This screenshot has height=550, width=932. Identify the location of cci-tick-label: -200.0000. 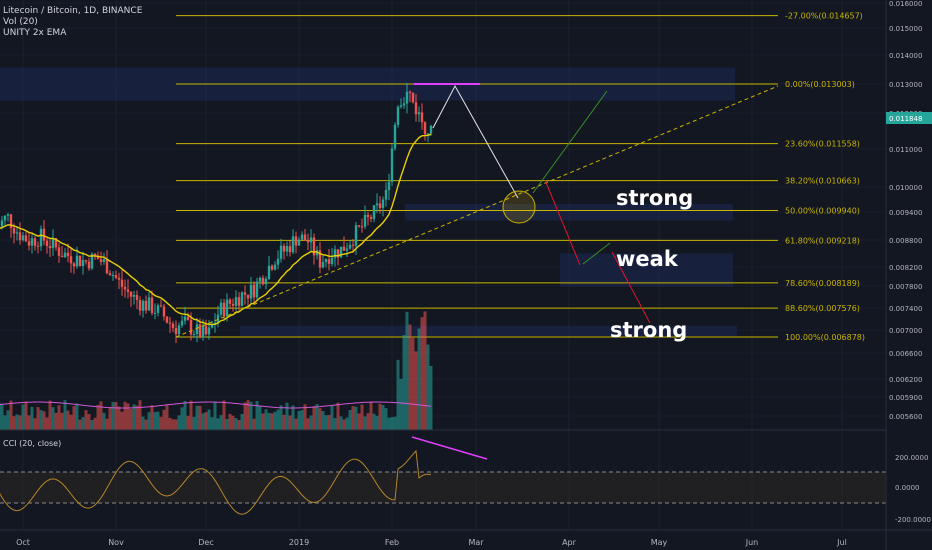
(913, 520).